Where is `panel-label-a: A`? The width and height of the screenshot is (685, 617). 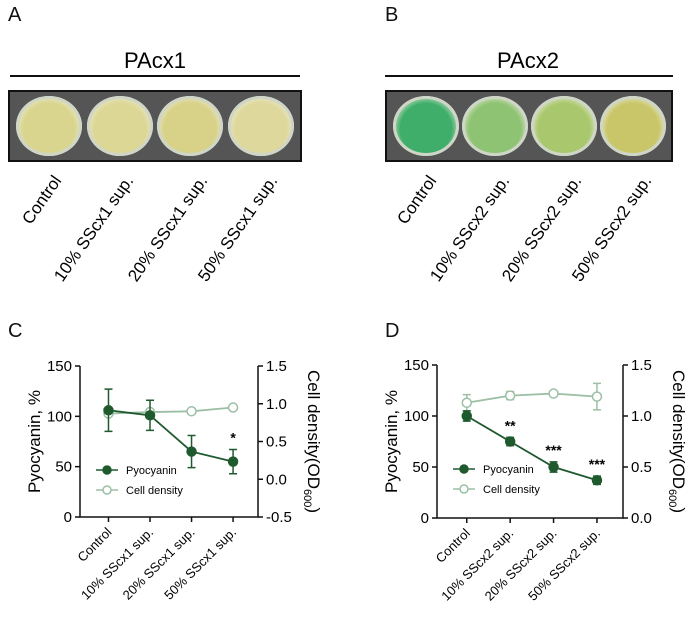 panel-label-a: A is located at coordinates (15, 15).